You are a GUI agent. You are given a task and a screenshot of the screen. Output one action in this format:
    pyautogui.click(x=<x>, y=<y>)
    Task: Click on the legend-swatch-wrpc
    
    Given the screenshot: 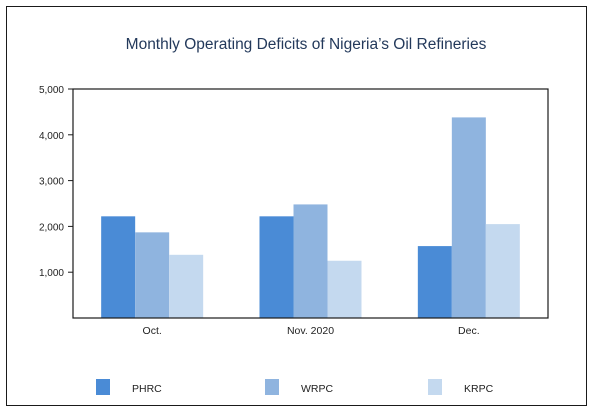 What is the action you would take?
    pyautogui.click(x=272, y=387)
    